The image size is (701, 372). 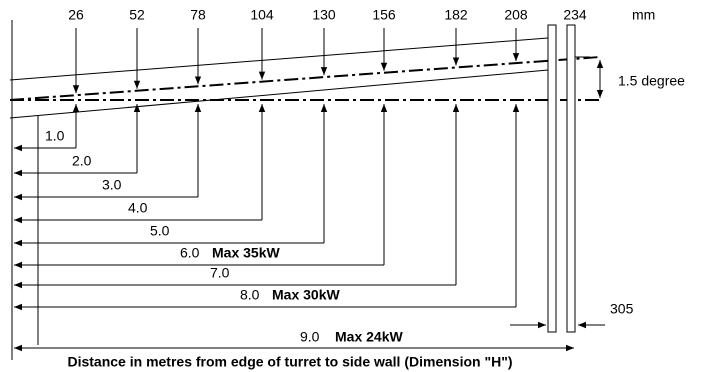 I want to click on distance-label: 7.0, so click(x=220, y=273).